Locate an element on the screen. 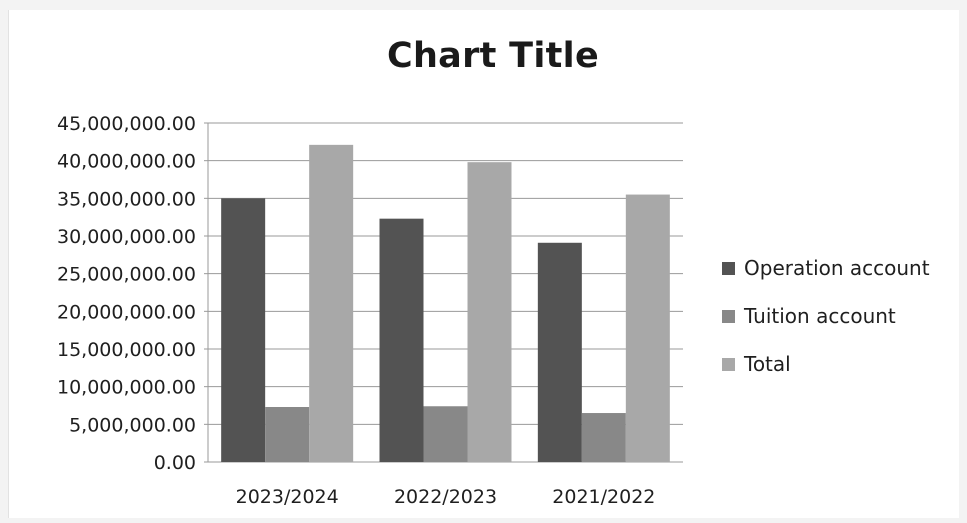 The image size is (967, 523). y-tick-label: 40,000,000.00 is located at coordinates (126, 162).